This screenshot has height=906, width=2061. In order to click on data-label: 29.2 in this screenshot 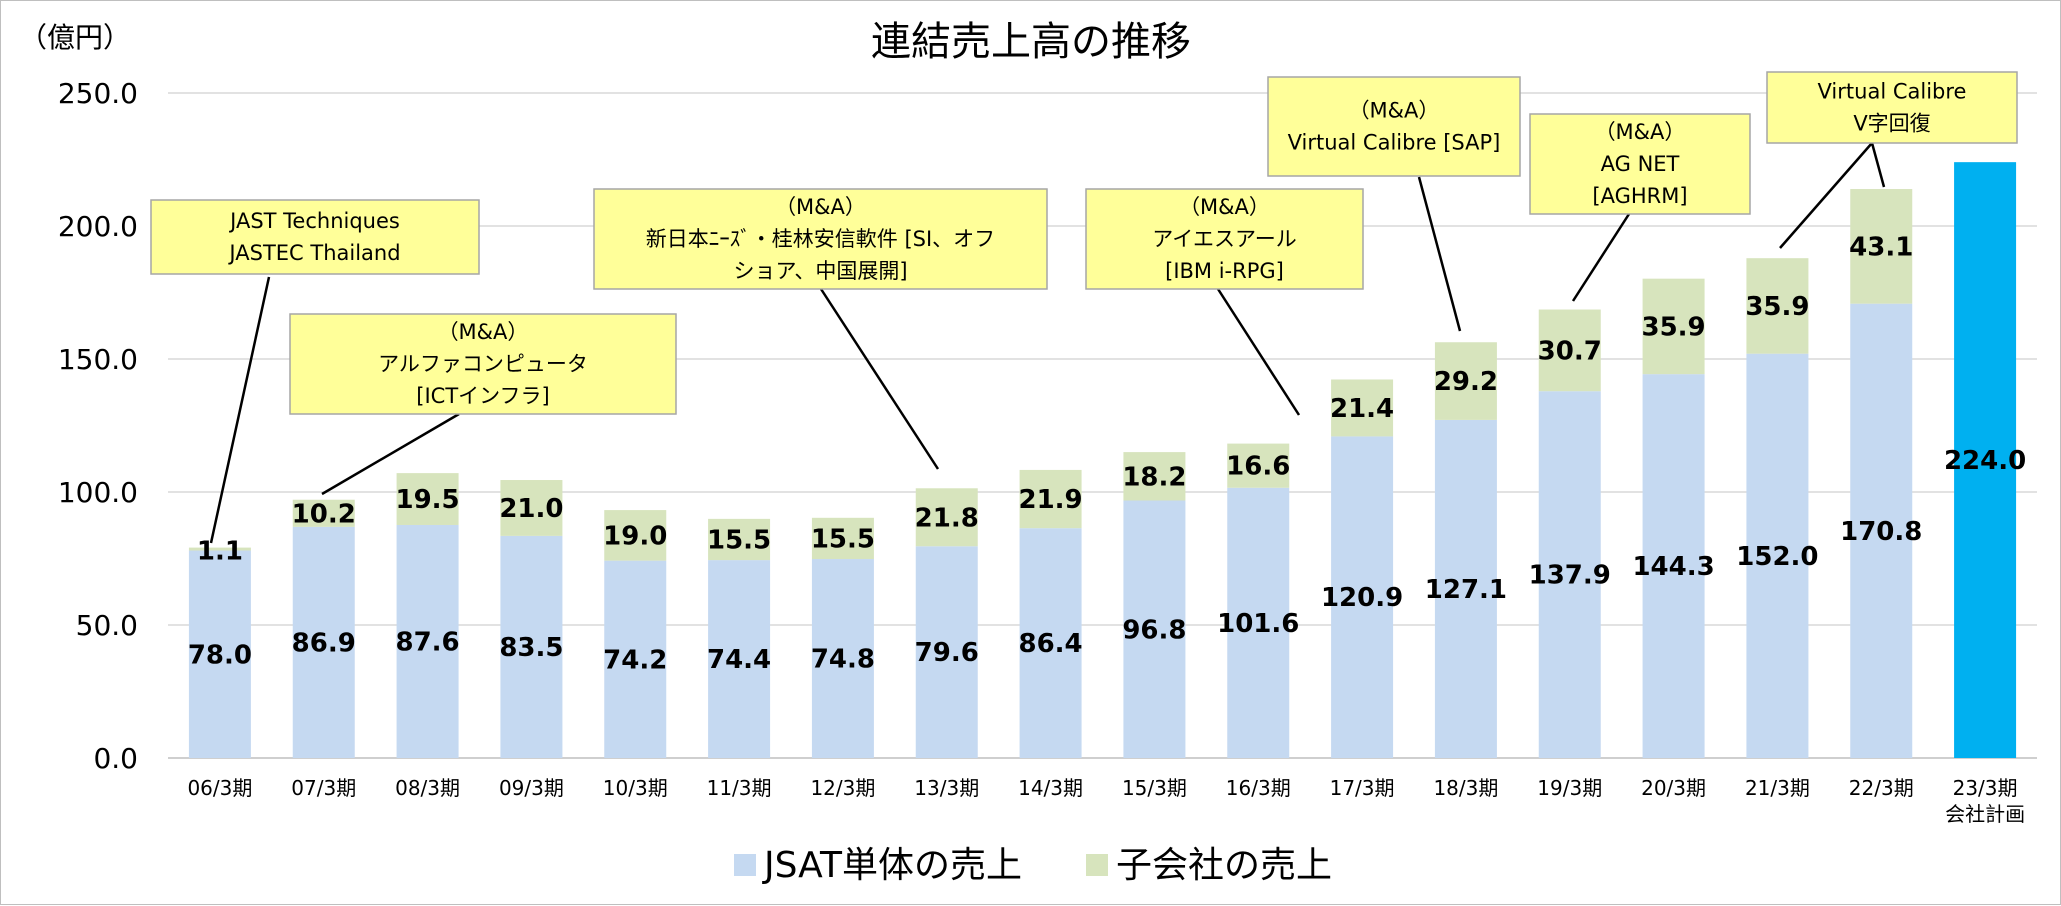, I will do `click(1466, 382)`.